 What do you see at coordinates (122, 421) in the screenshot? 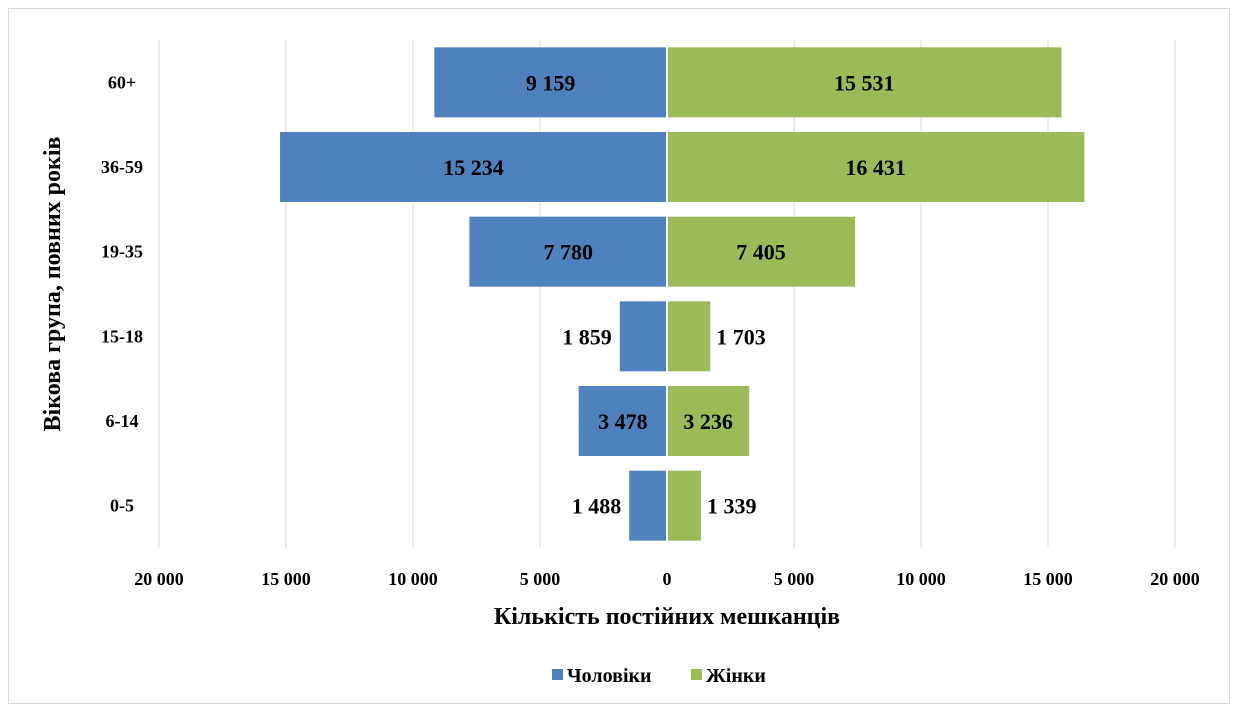
I see `y-tick-label: 6-14` at bounding box center [122, 421].